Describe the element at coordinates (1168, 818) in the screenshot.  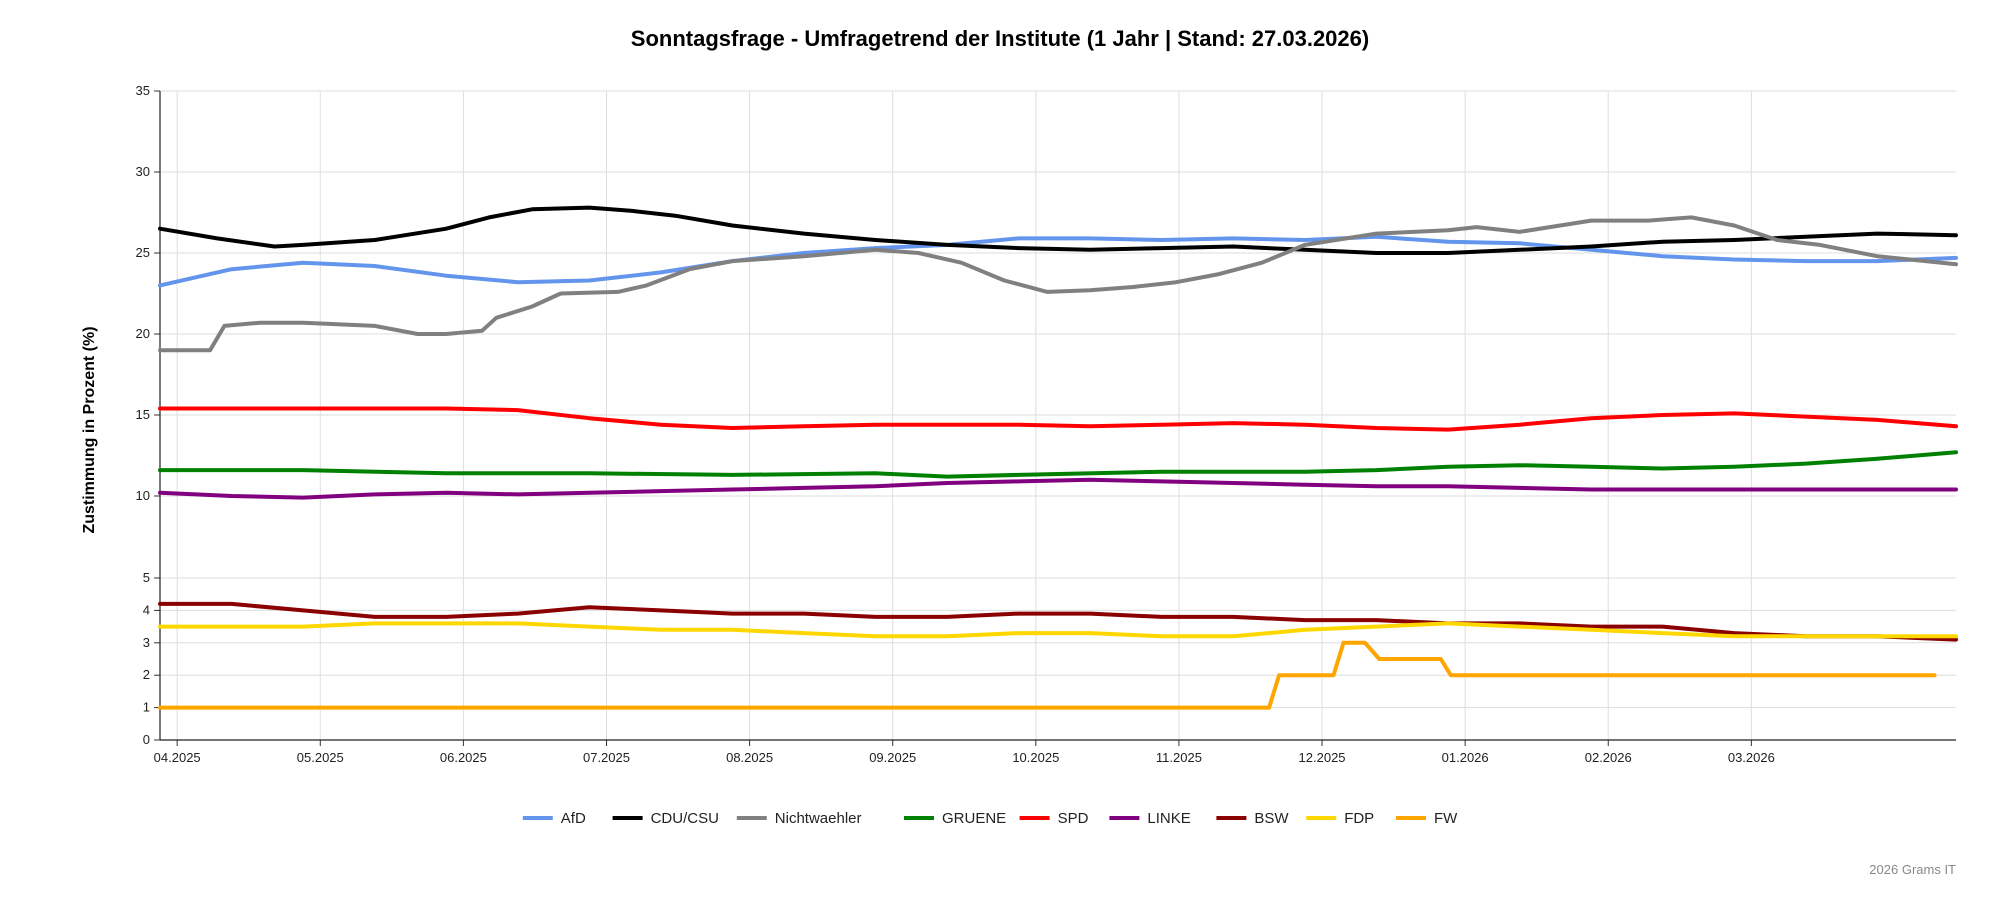
I see `legend-label: LINKE` at that location.